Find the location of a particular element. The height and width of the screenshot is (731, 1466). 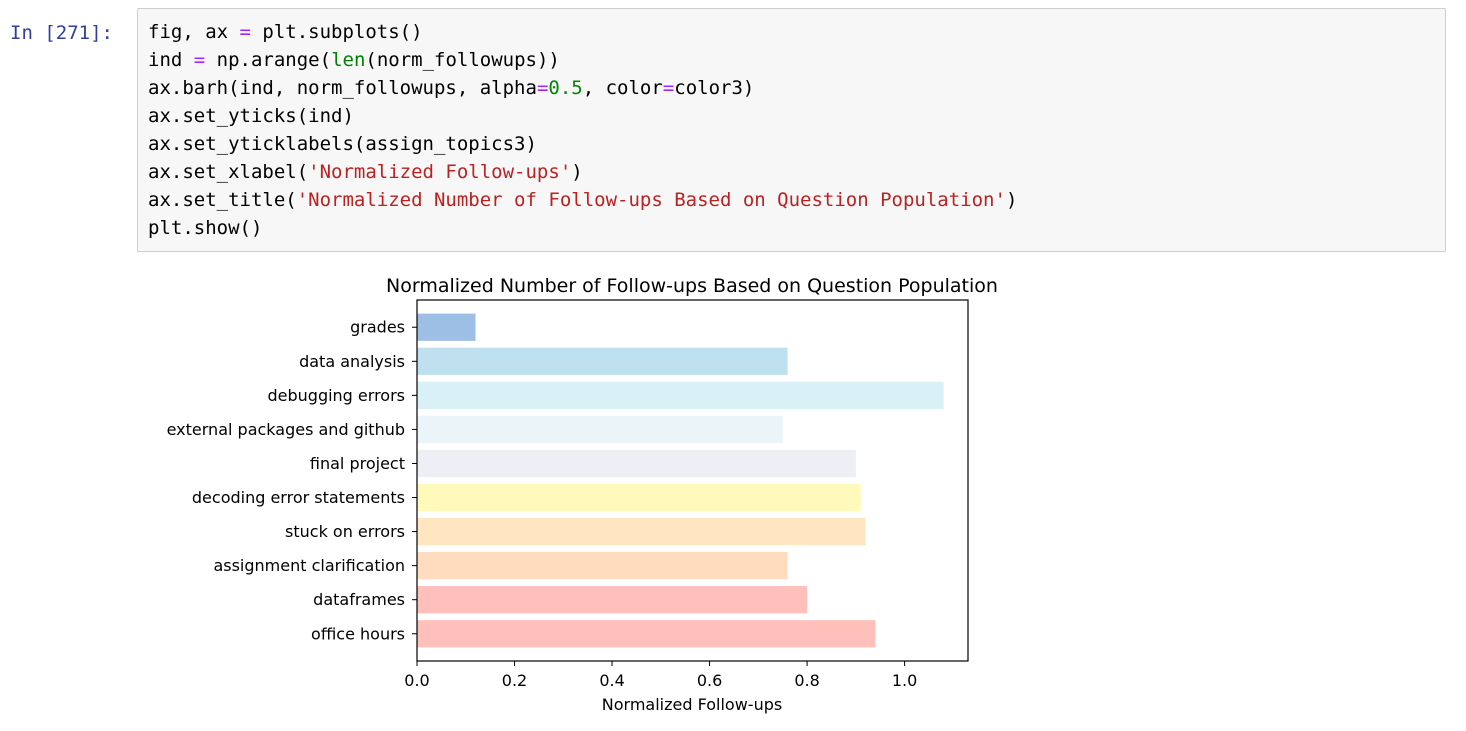

code-line: fig, ax = plt.subplots() is located at coordinates (285, 32).